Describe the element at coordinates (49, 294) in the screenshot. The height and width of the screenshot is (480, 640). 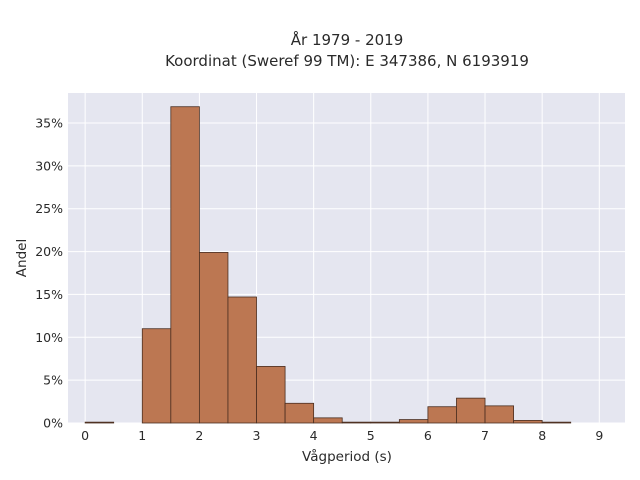
I see `y-tick-label: 15%` at that location.